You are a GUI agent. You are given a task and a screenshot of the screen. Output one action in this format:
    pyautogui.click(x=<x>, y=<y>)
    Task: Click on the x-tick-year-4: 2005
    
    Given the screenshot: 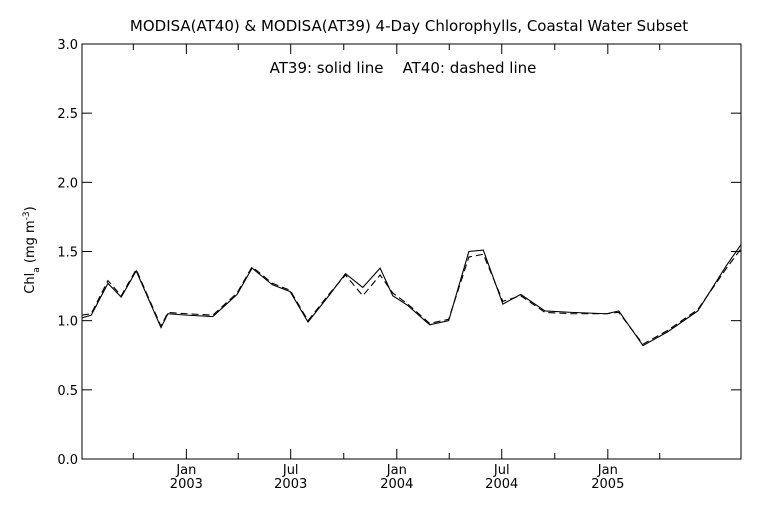 What is the action you would take?
    pyautogui.click(x=607, y=484)
    